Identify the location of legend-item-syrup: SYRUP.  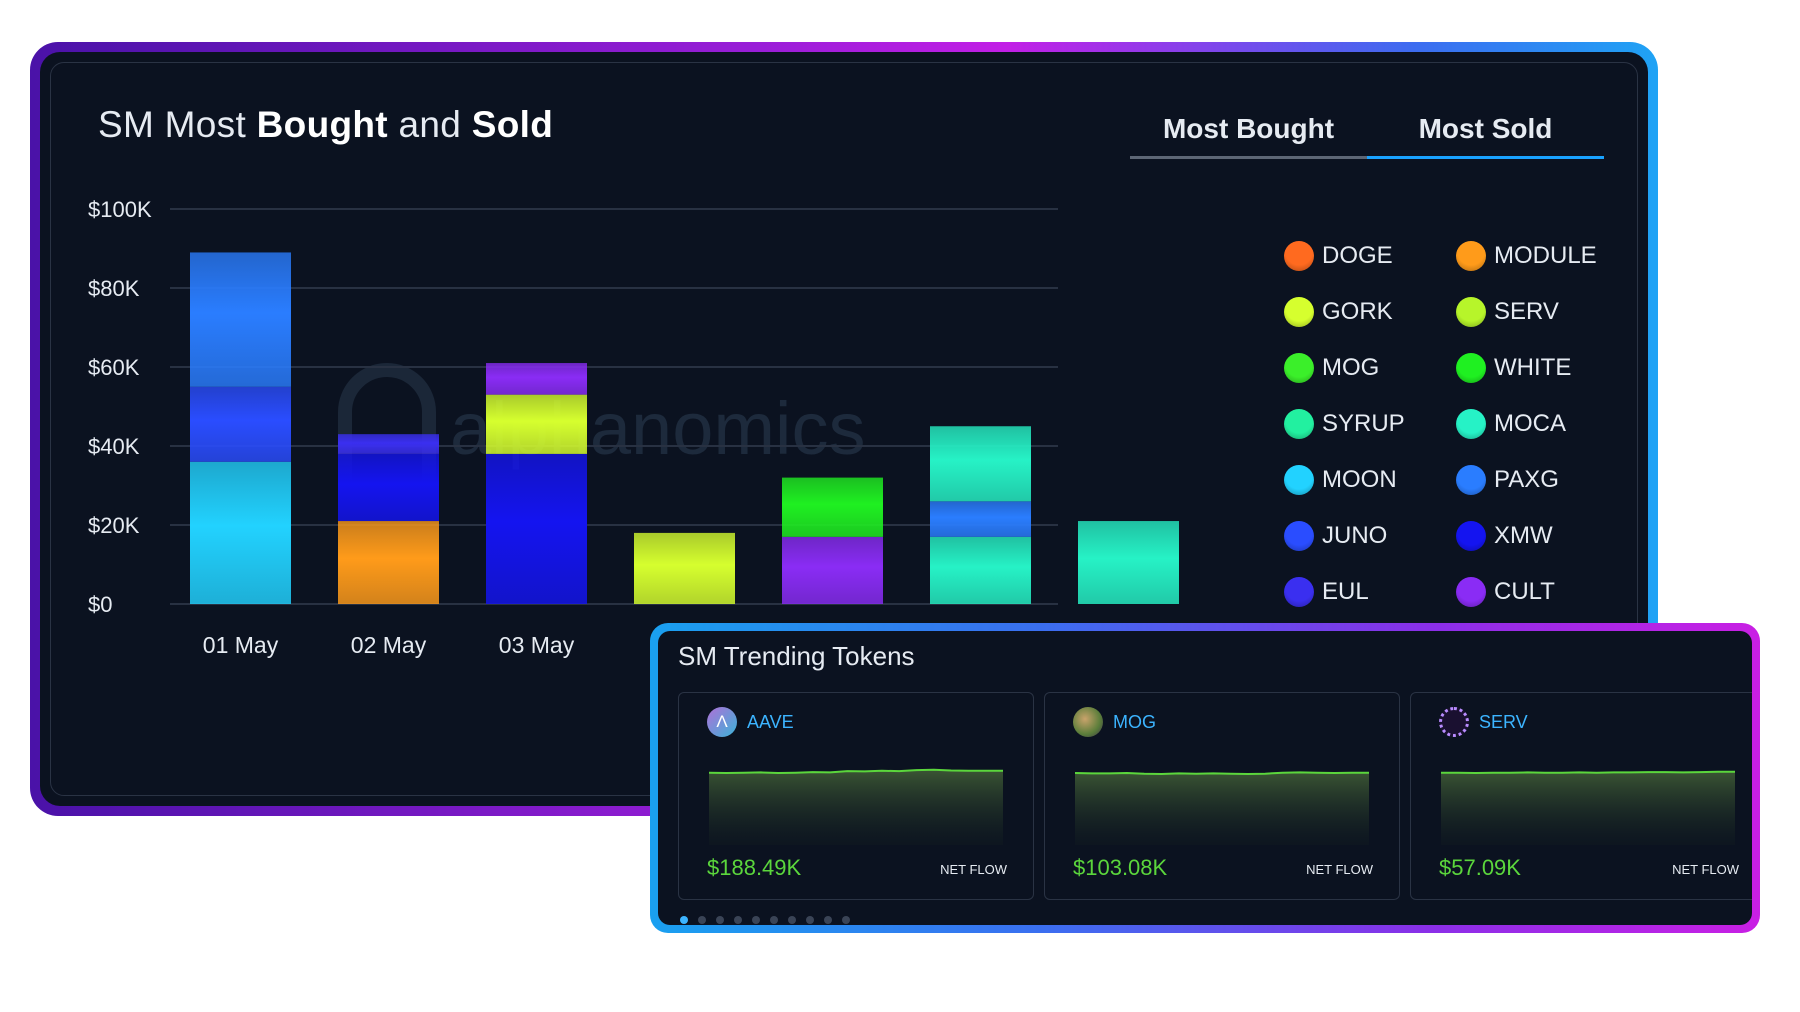
(1369, 424).